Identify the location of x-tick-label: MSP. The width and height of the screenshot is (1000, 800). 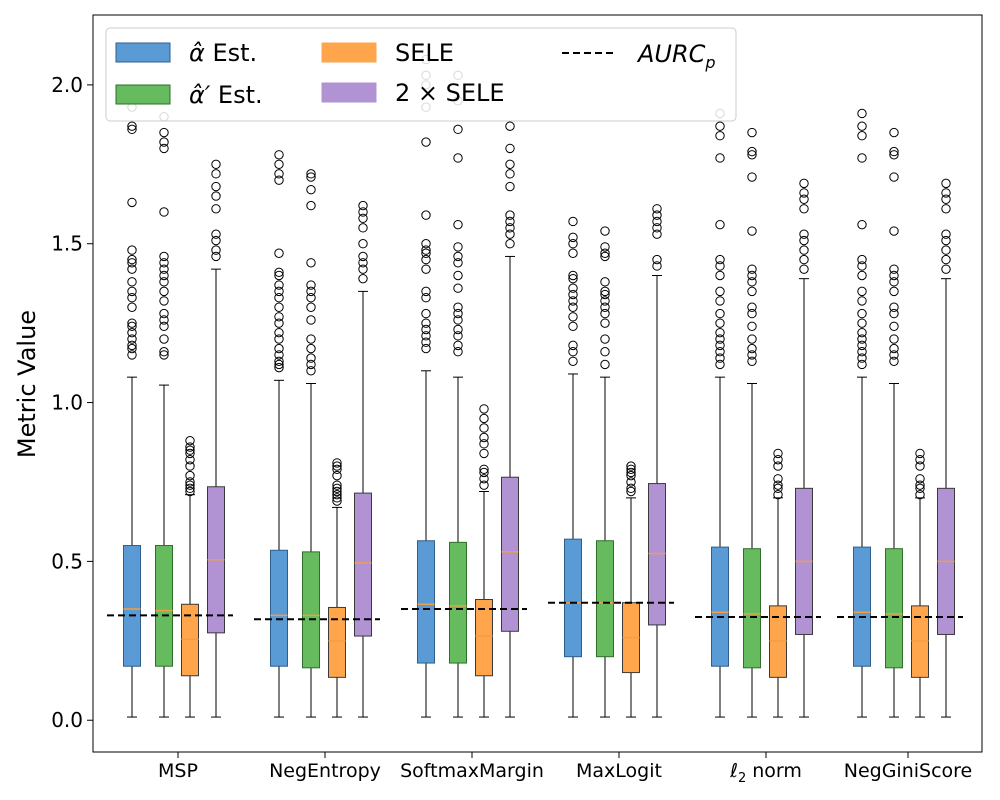
(178, 771).